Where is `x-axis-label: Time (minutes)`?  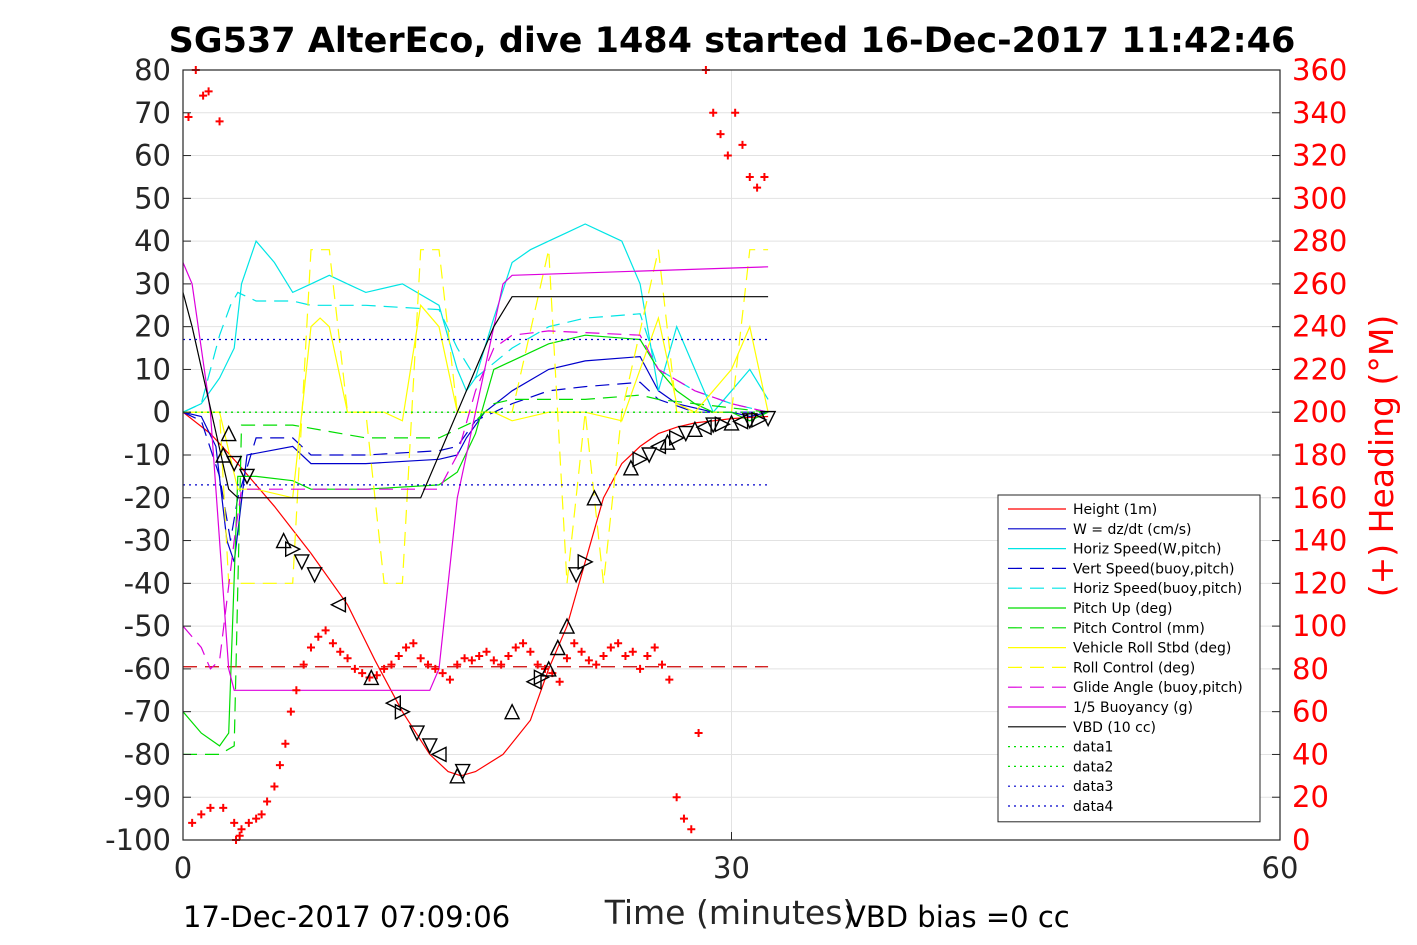
x-axis-label: Time (minutes) is located at coordinates (730, 912).